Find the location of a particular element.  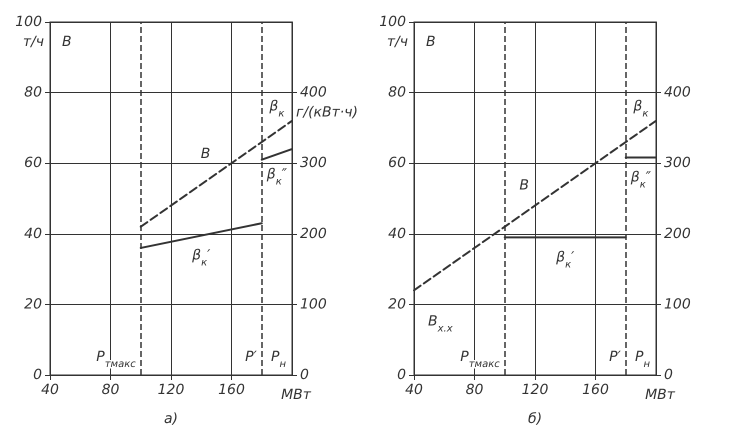

text: а) is located at coordinates (171, 419).